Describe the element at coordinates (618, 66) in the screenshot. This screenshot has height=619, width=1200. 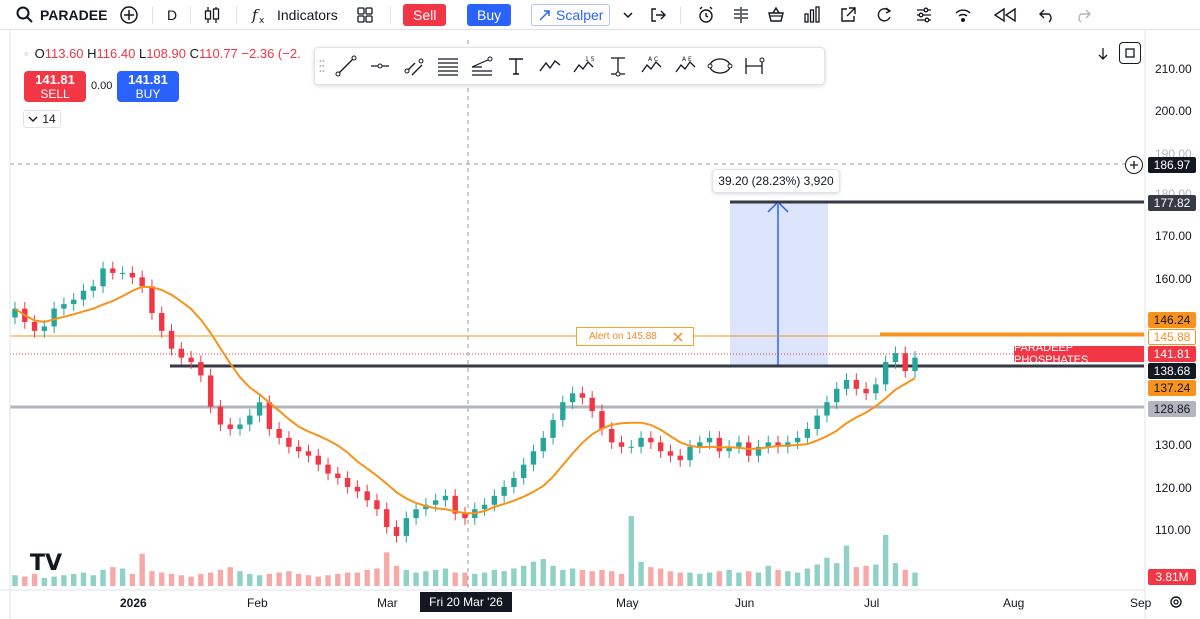
I see `price-range-icon` at that location.